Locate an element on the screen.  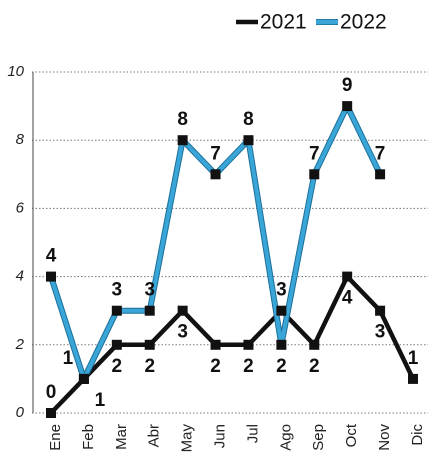
y-tick-label: 6 is located at coordinates (20, 207).